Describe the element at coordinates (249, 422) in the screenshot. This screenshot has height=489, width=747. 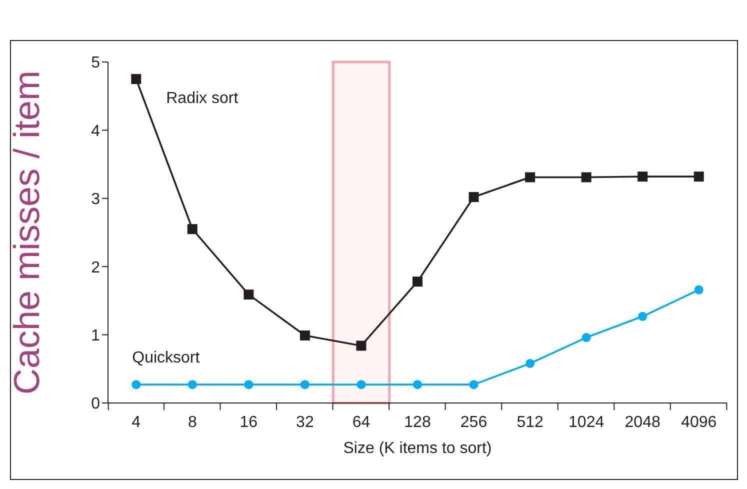
I see `x-tick-label: 16` at that location.